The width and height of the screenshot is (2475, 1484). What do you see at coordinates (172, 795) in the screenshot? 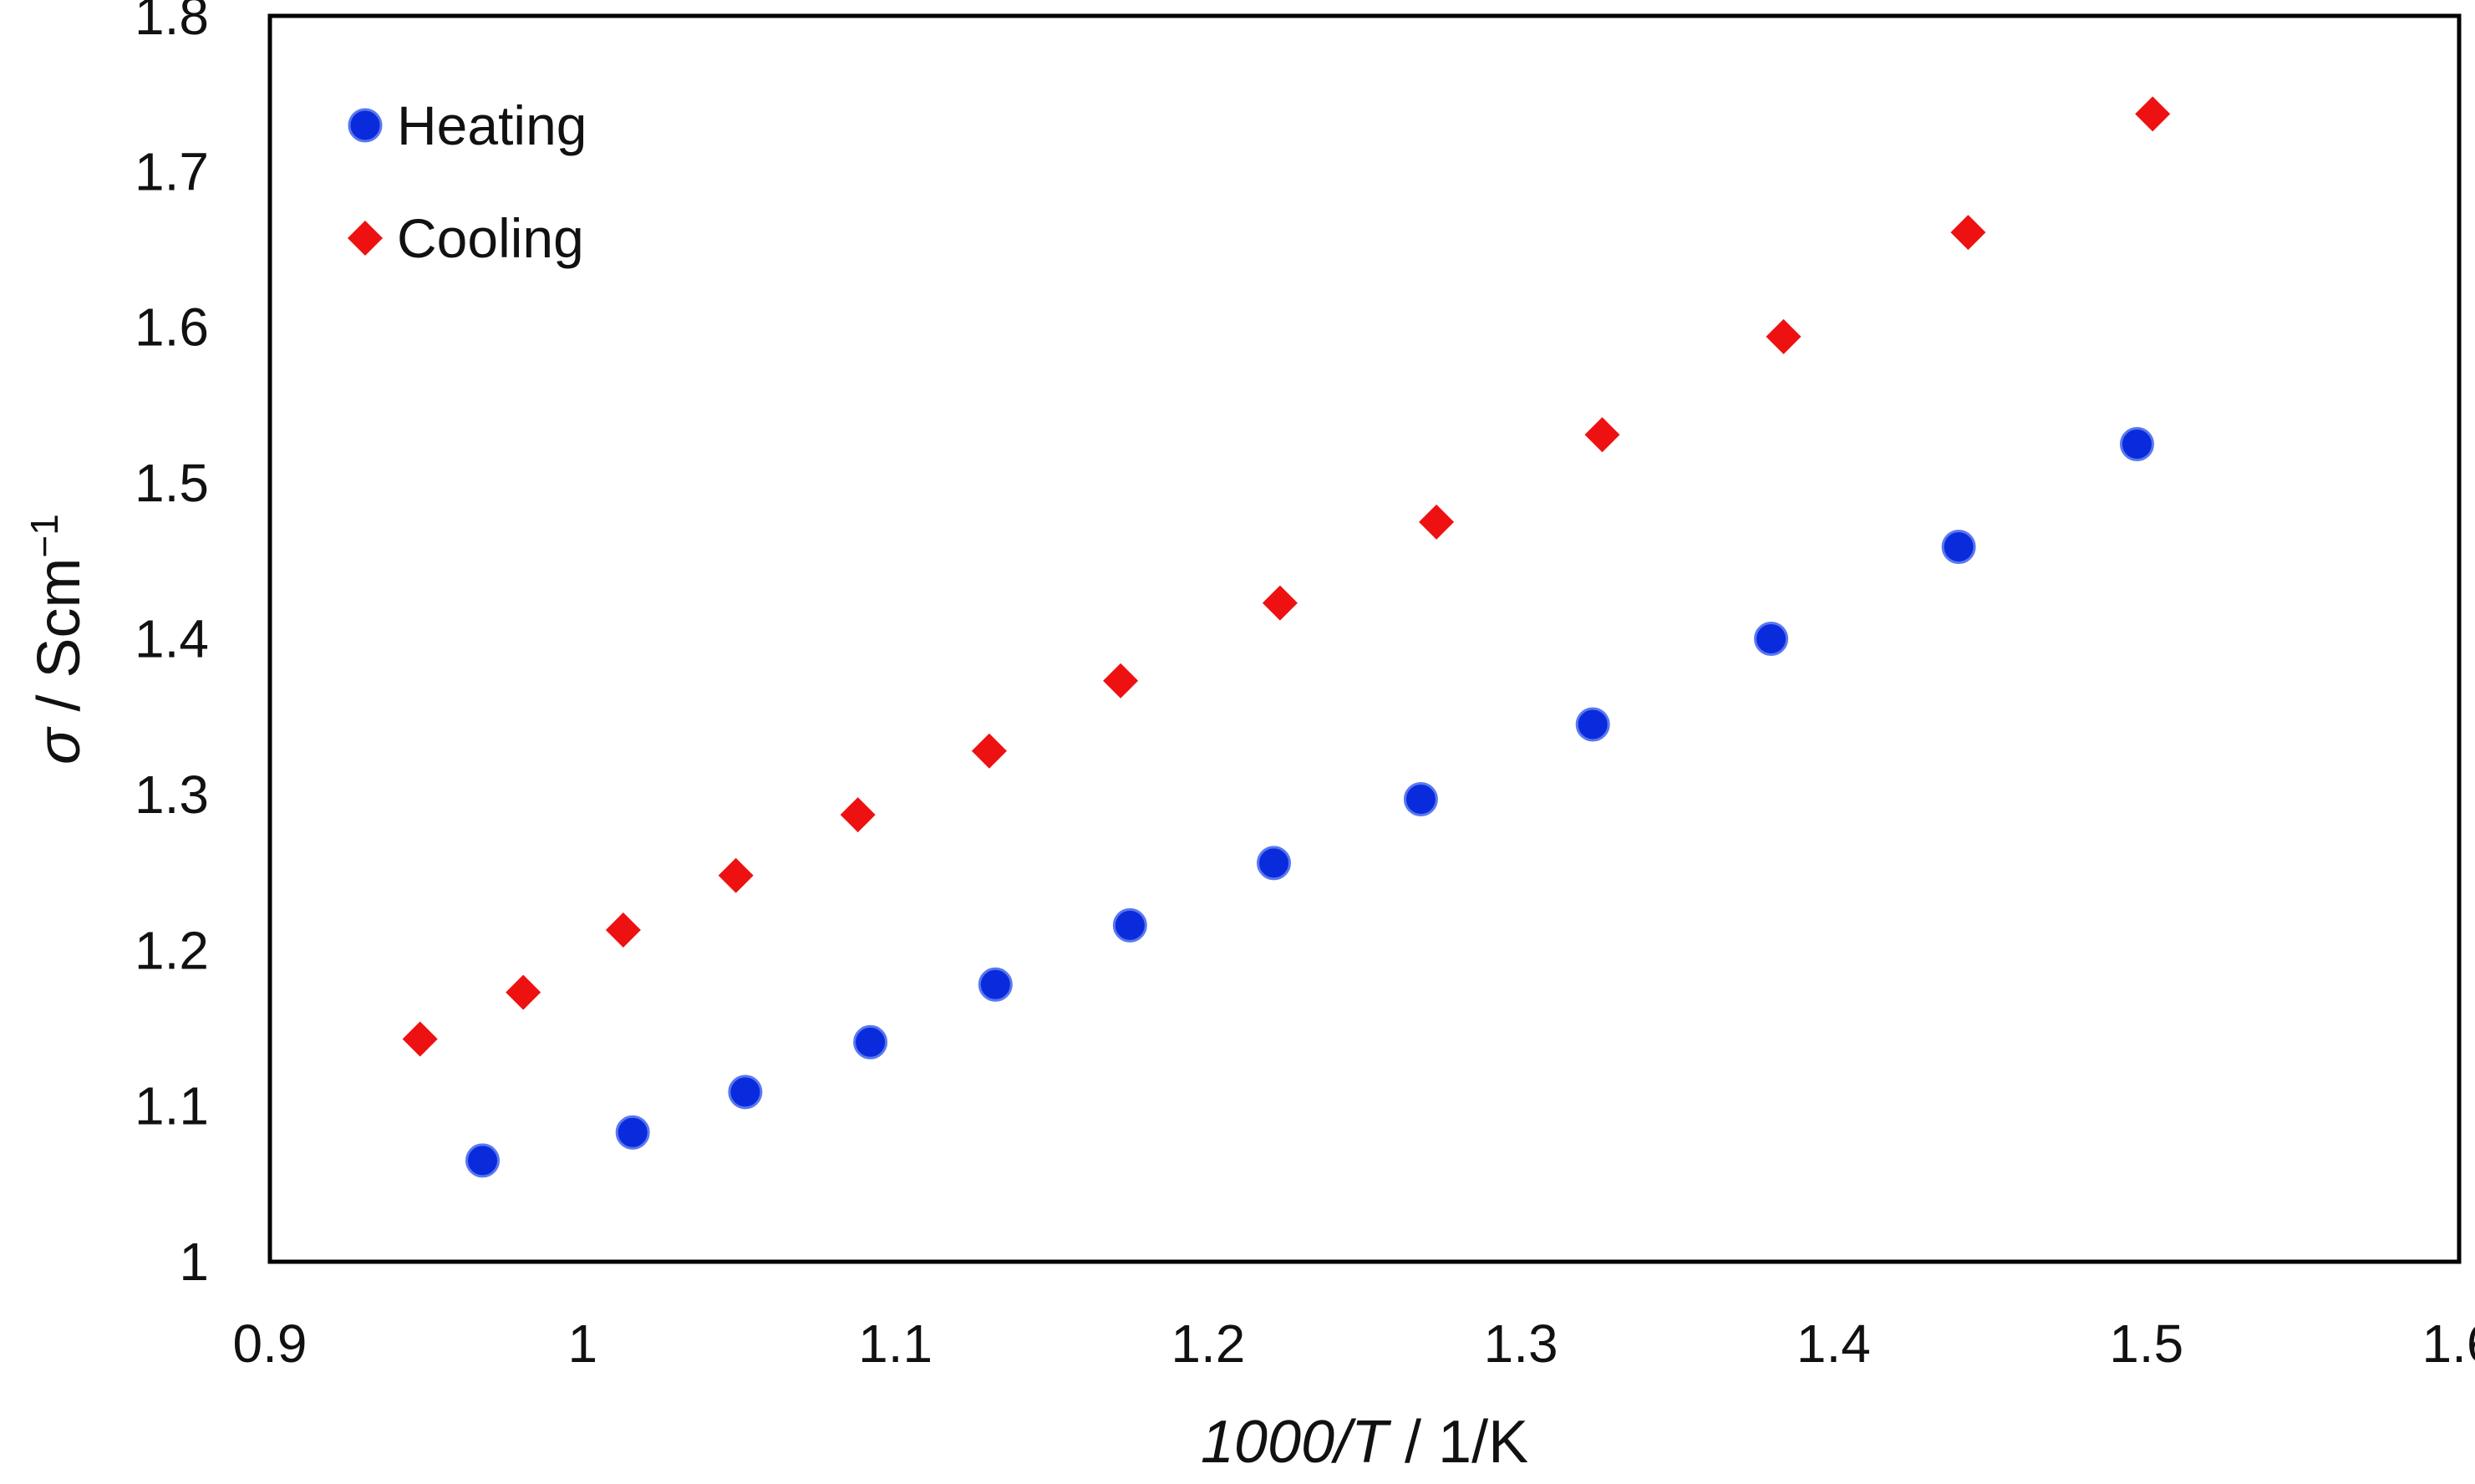
I see `y-tick-label: 1.3` at bounding box center [172, 795].